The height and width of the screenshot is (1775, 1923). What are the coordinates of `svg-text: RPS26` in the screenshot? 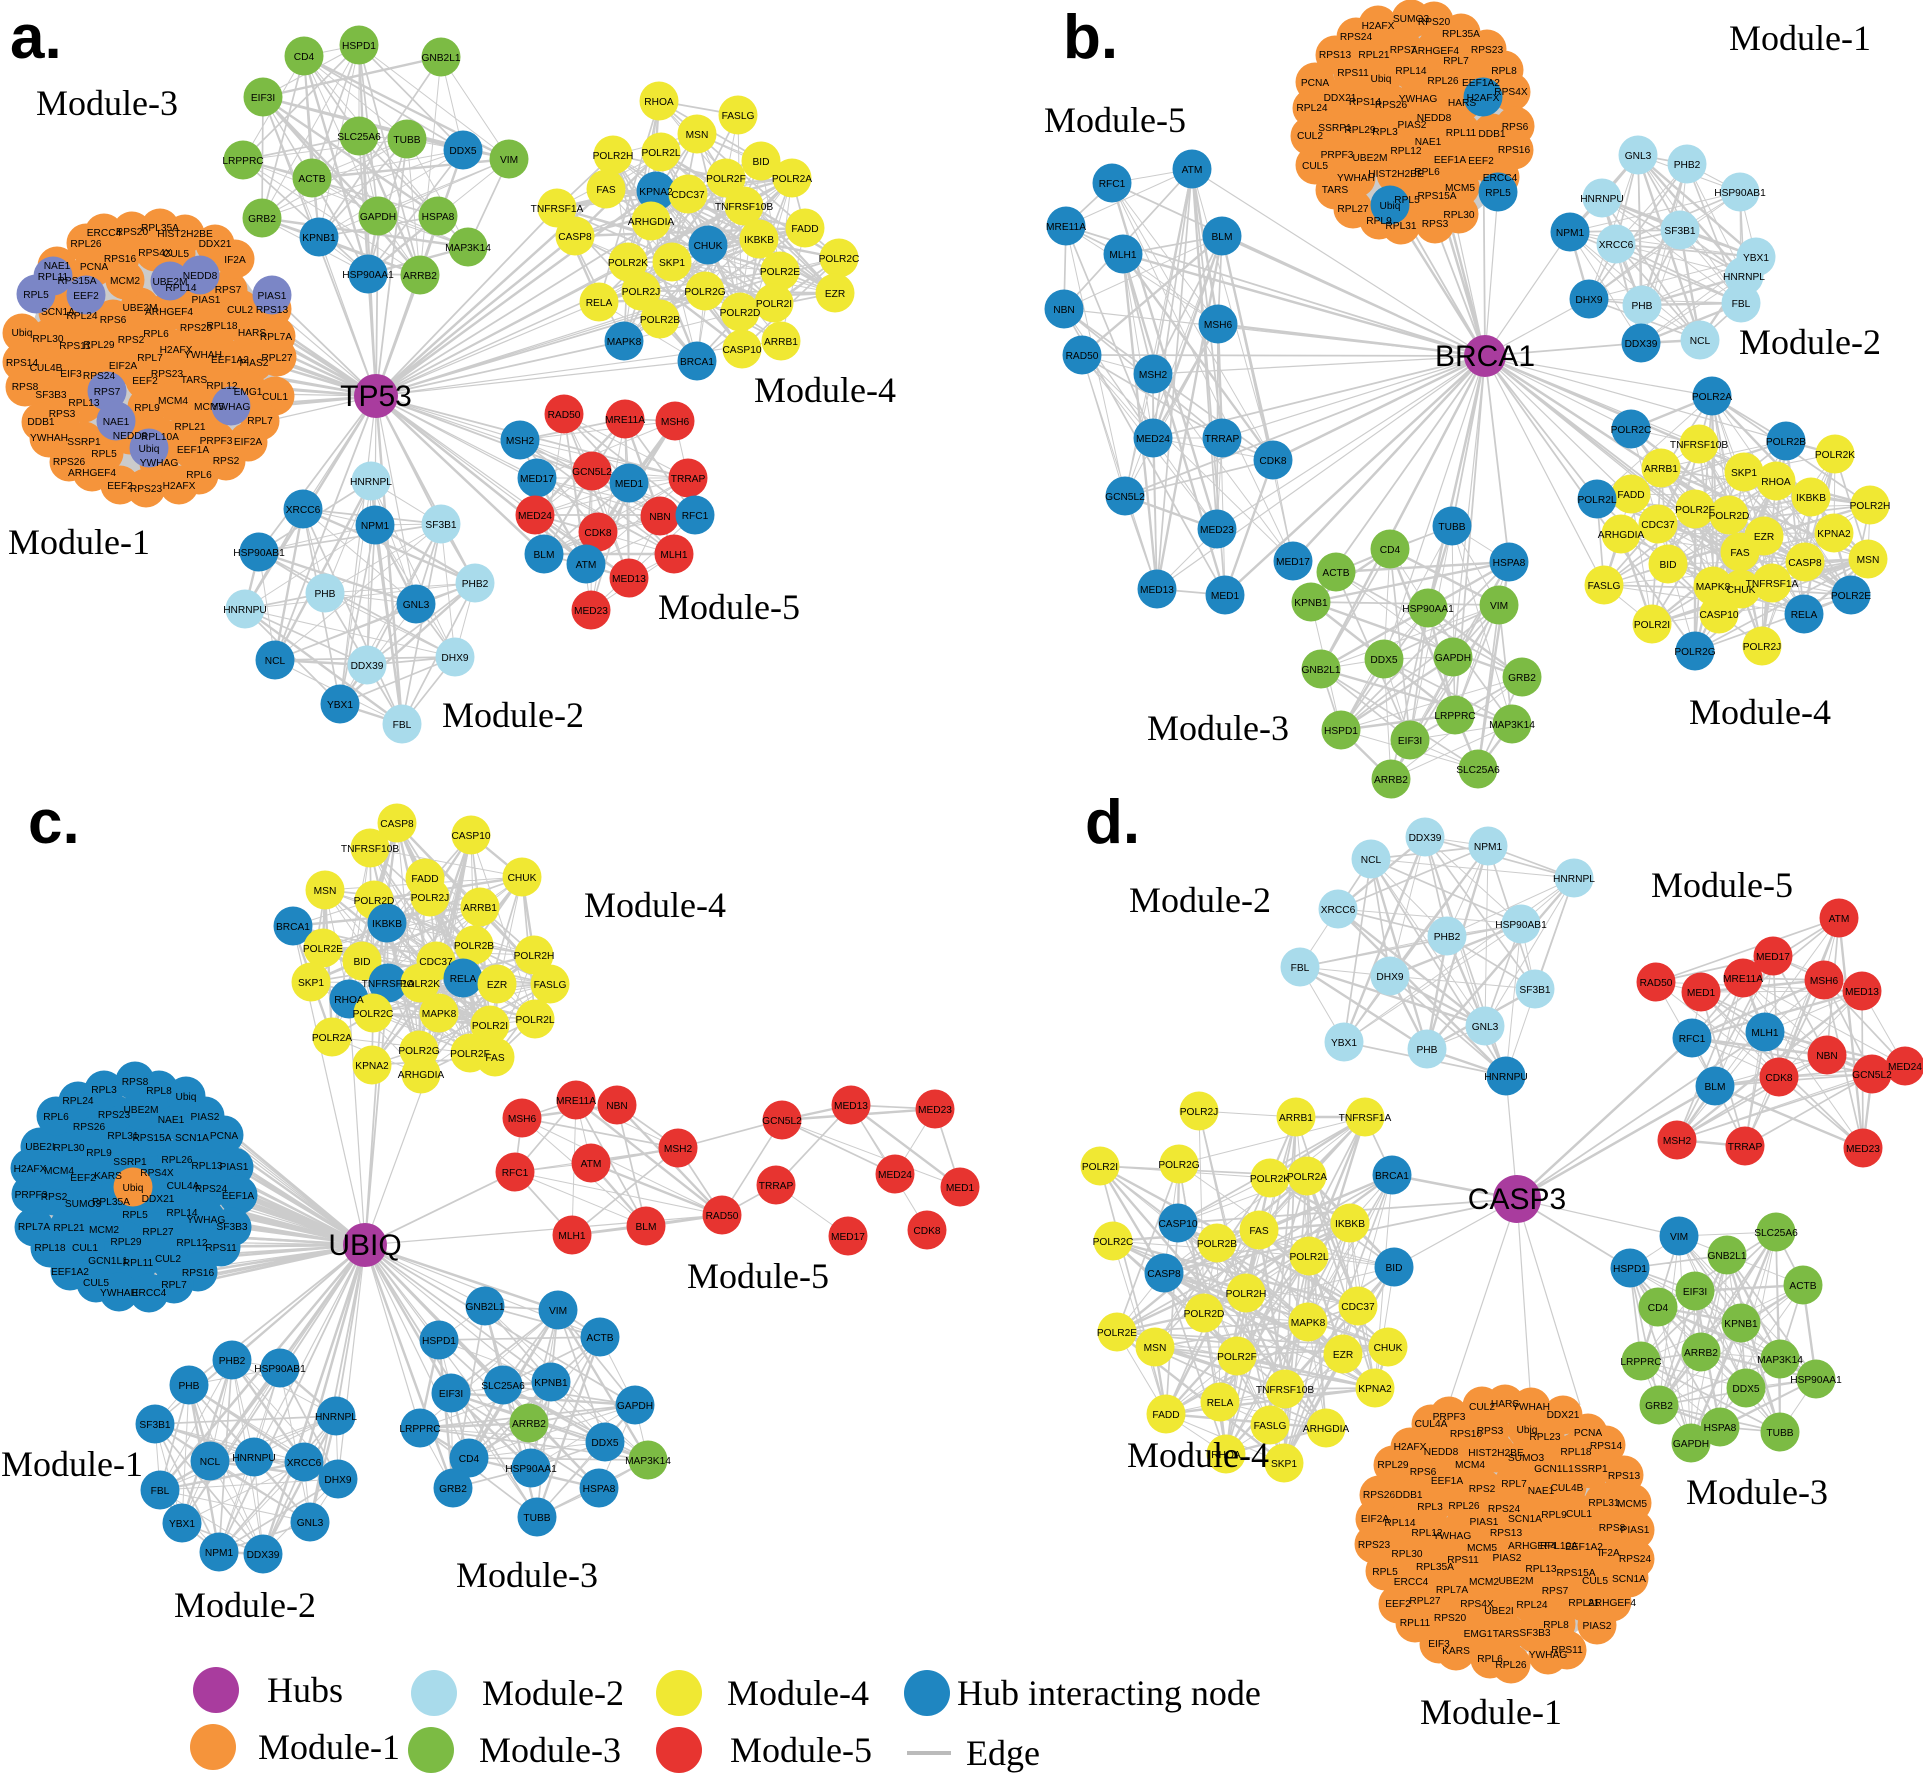 It's located at (1379, 1495).